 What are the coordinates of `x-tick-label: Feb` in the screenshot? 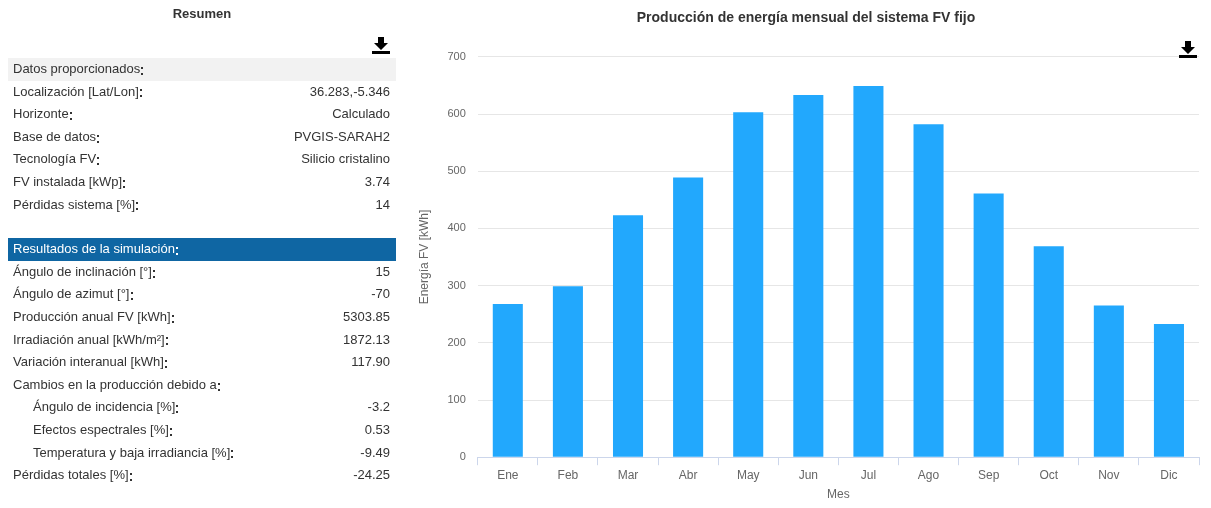 It's located at (568, 474).